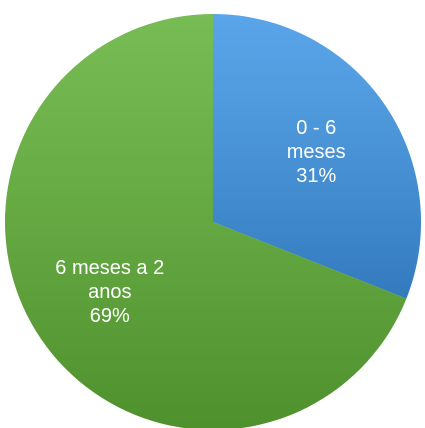  I want to click on slice-name: 0 - 6 meses, so click(316, 139).